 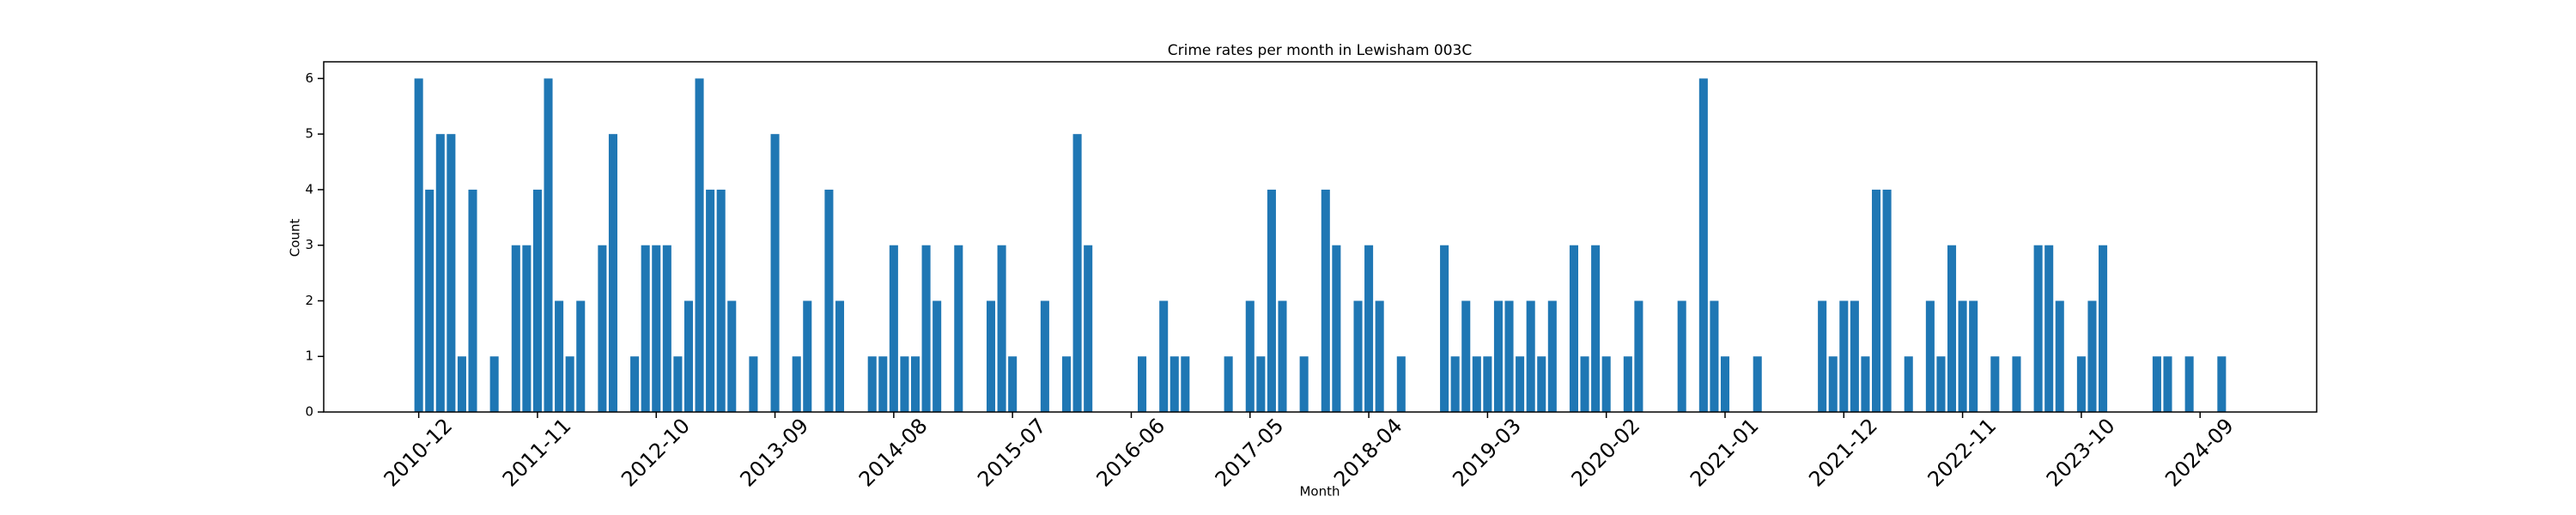 I want to click on x-tick-label: 2017-05, so click(x=1250, y=453).